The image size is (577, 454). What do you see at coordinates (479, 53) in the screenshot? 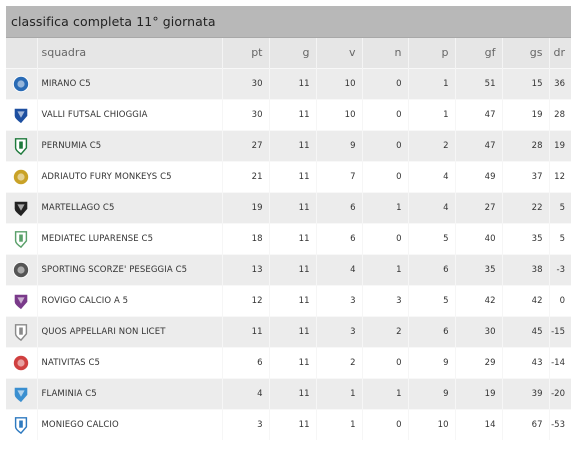
I see `header-gf: gf` at bounding box center [479, 53].